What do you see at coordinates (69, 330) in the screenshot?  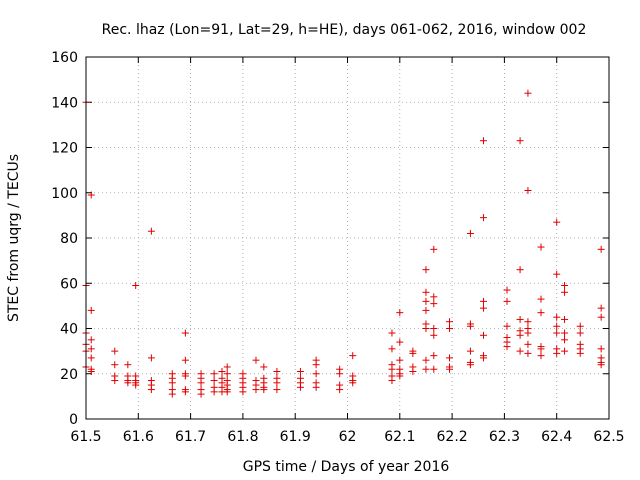 I see `y-tick-label: 40` at bounding box center [69, 330].